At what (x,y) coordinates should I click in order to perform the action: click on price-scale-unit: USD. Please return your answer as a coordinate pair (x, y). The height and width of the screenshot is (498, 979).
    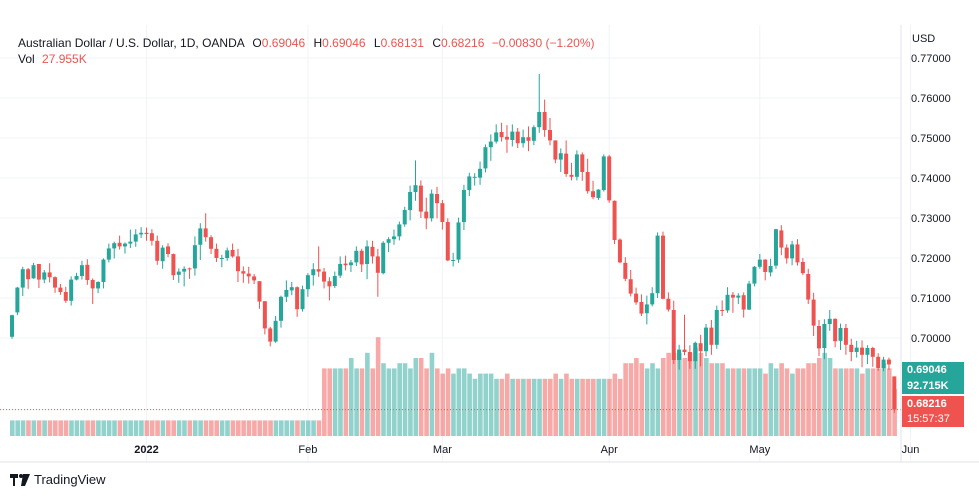
    Looking at the image, I should click on (924, 39).